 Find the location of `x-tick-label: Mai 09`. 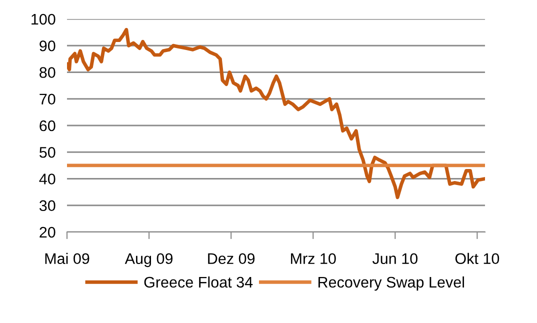

x-tick-label: Mai 09 is located at coordinates (67, 258).